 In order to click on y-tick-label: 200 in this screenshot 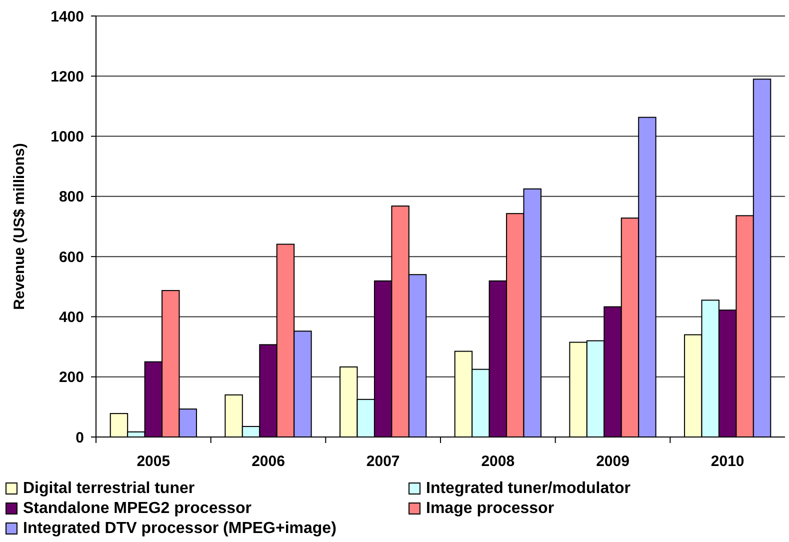, I will do `click(71, 377)`.